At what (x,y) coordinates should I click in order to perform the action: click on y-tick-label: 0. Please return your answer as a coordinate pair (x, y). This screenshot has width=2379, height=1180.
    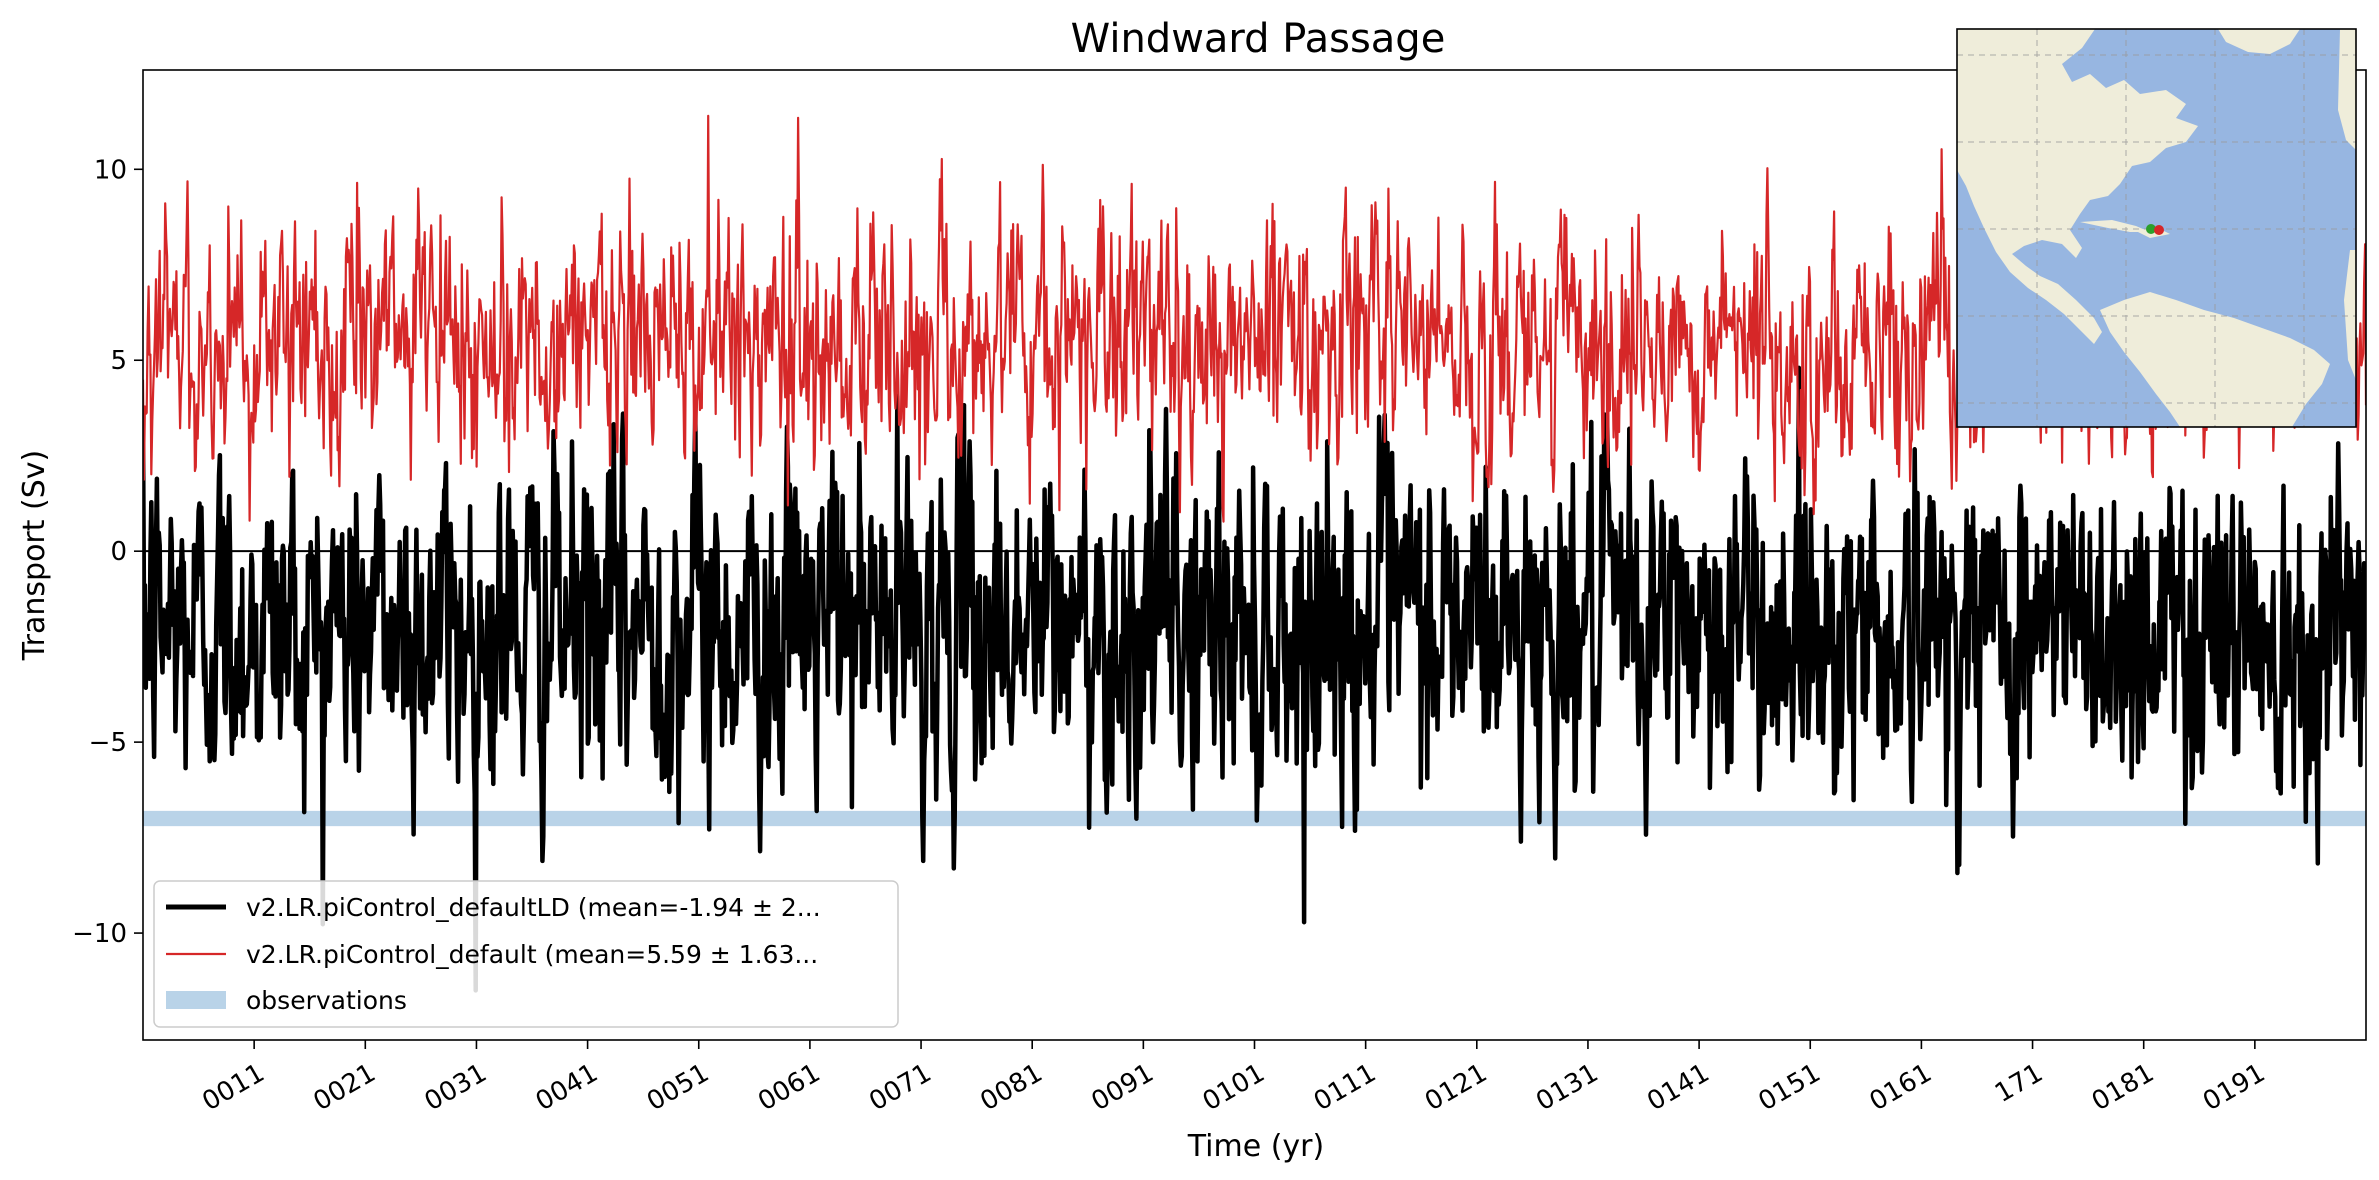
    Looking at the image, I should click on (118, 552).